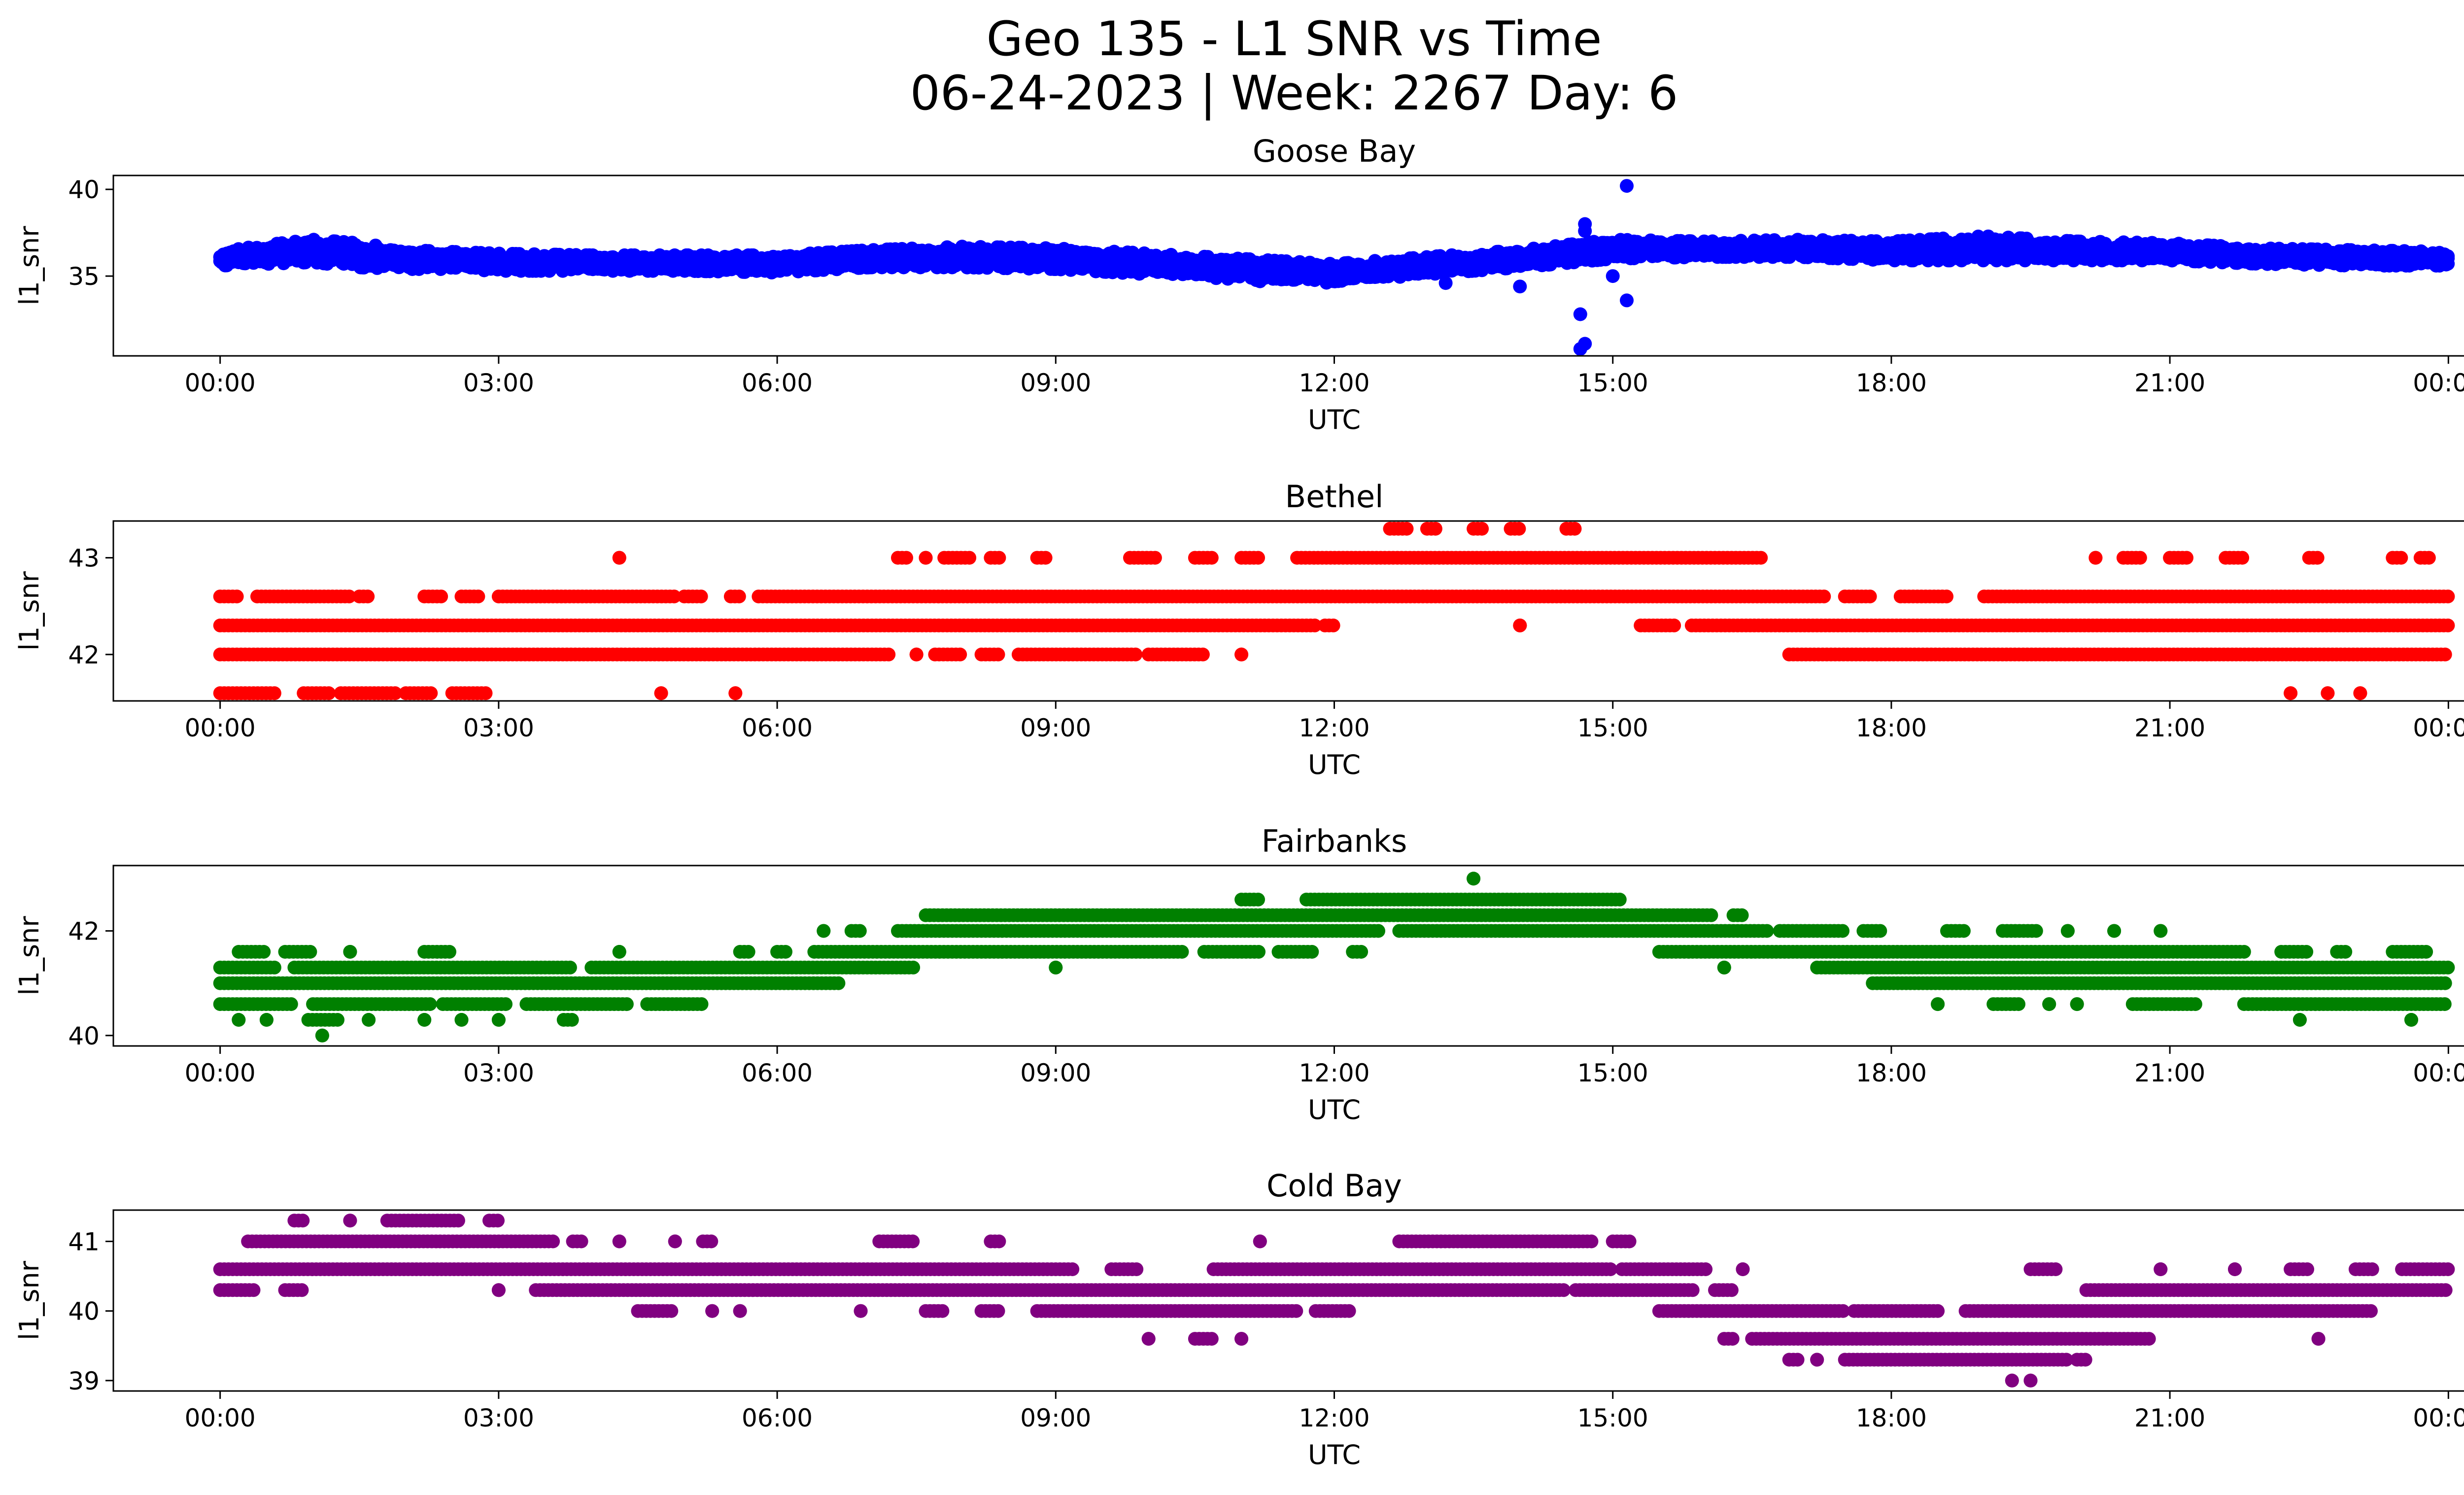 This screenshot has width=2464, height=1495. I want to click on x-tick-label: 06:00, so click(777, 383).